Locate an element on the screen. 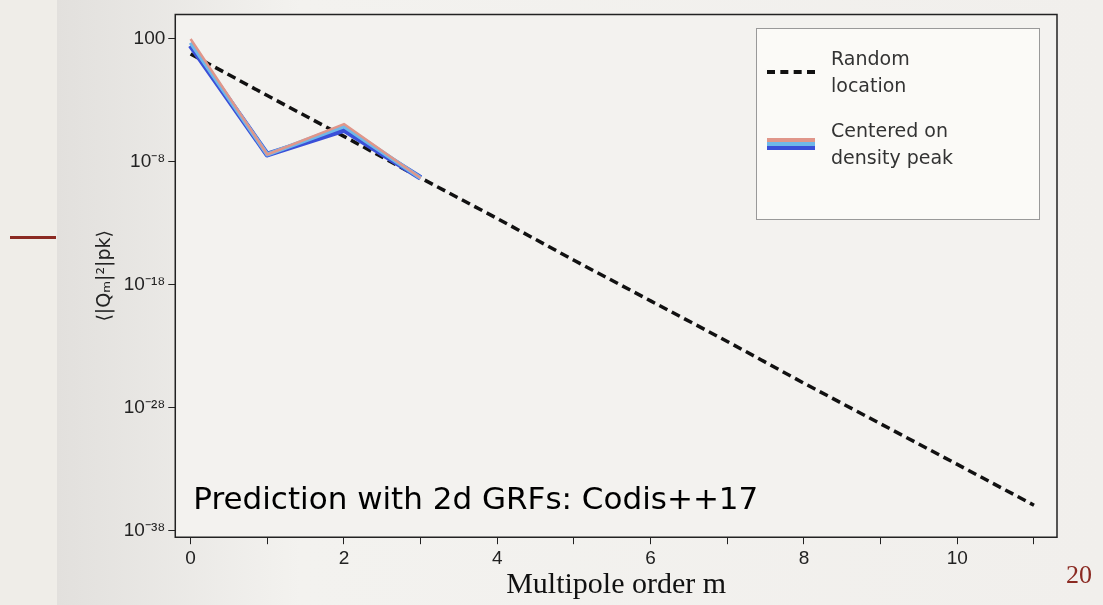  x-tick-label: 0 is located at coordinates (190, 557).